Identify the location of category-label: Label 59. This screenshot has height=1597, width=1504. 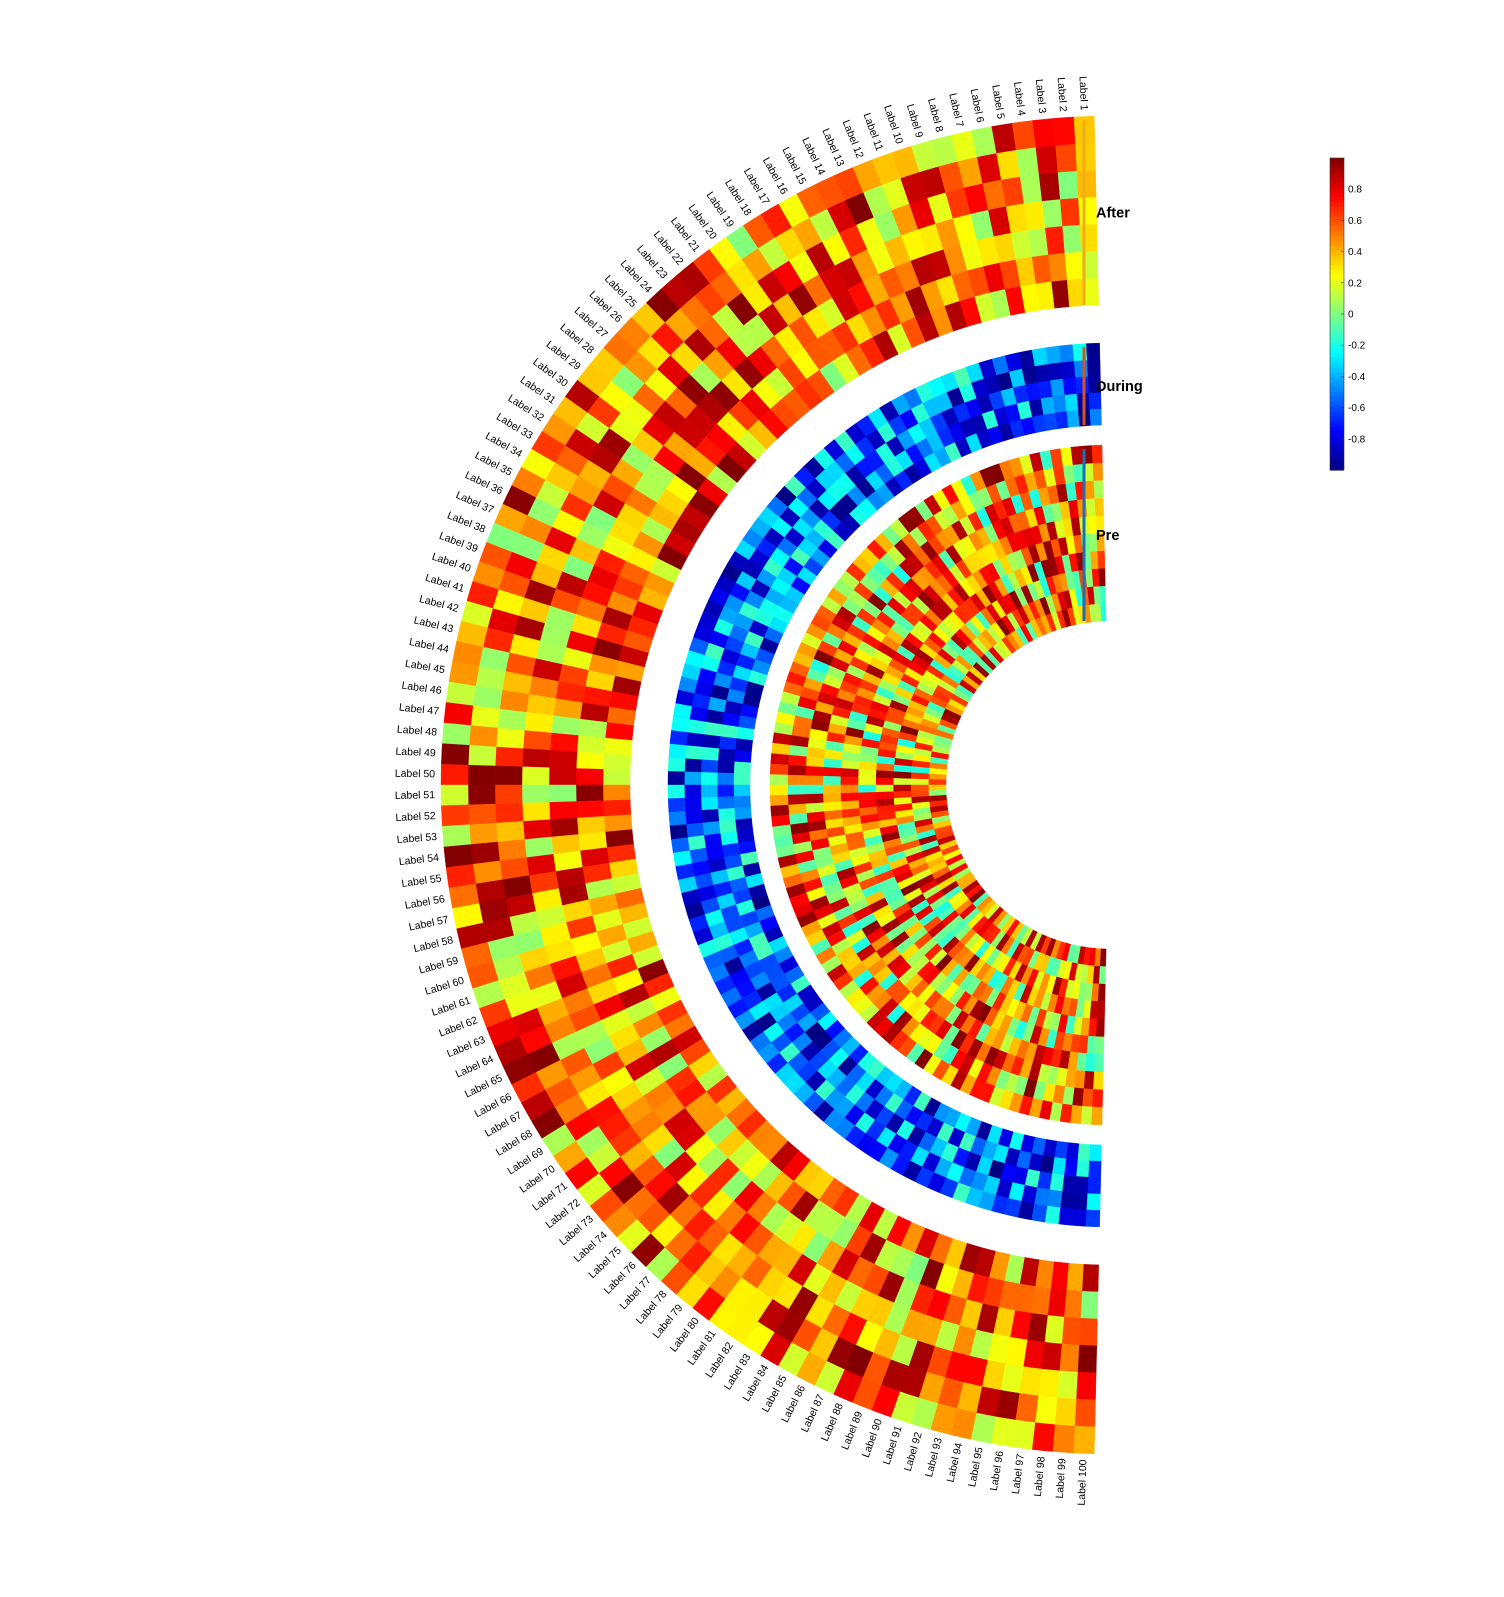
(439, 965).